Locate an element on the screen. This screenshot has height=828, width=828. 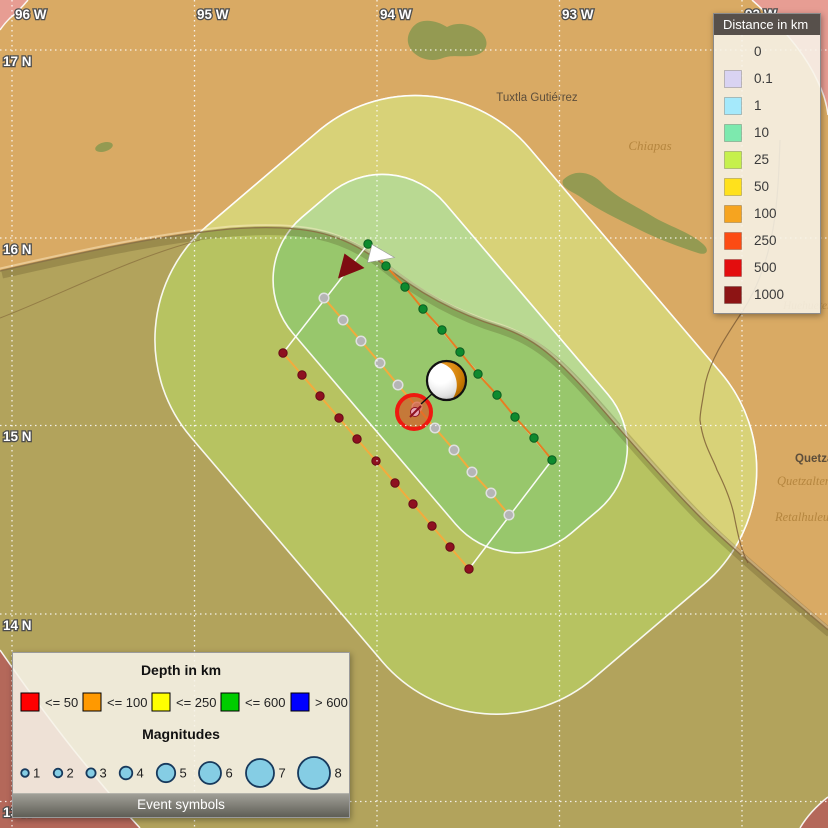
svg-text: 16 N is located at coordinates (17, 249).